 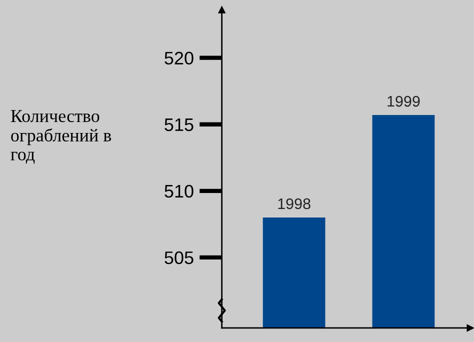 I want to click on y-axis-title: Количество ограблений в год, so click(x=61, y=137).